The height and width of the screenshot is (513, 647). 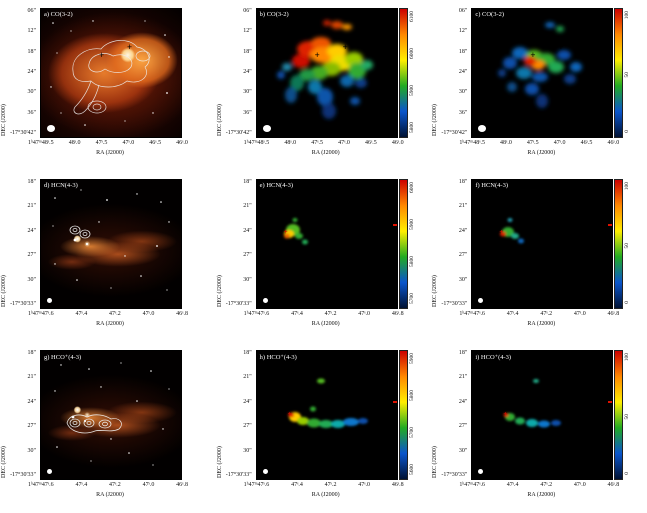 I want to click on dispersion-colorbar, so click(x=619, y=415).